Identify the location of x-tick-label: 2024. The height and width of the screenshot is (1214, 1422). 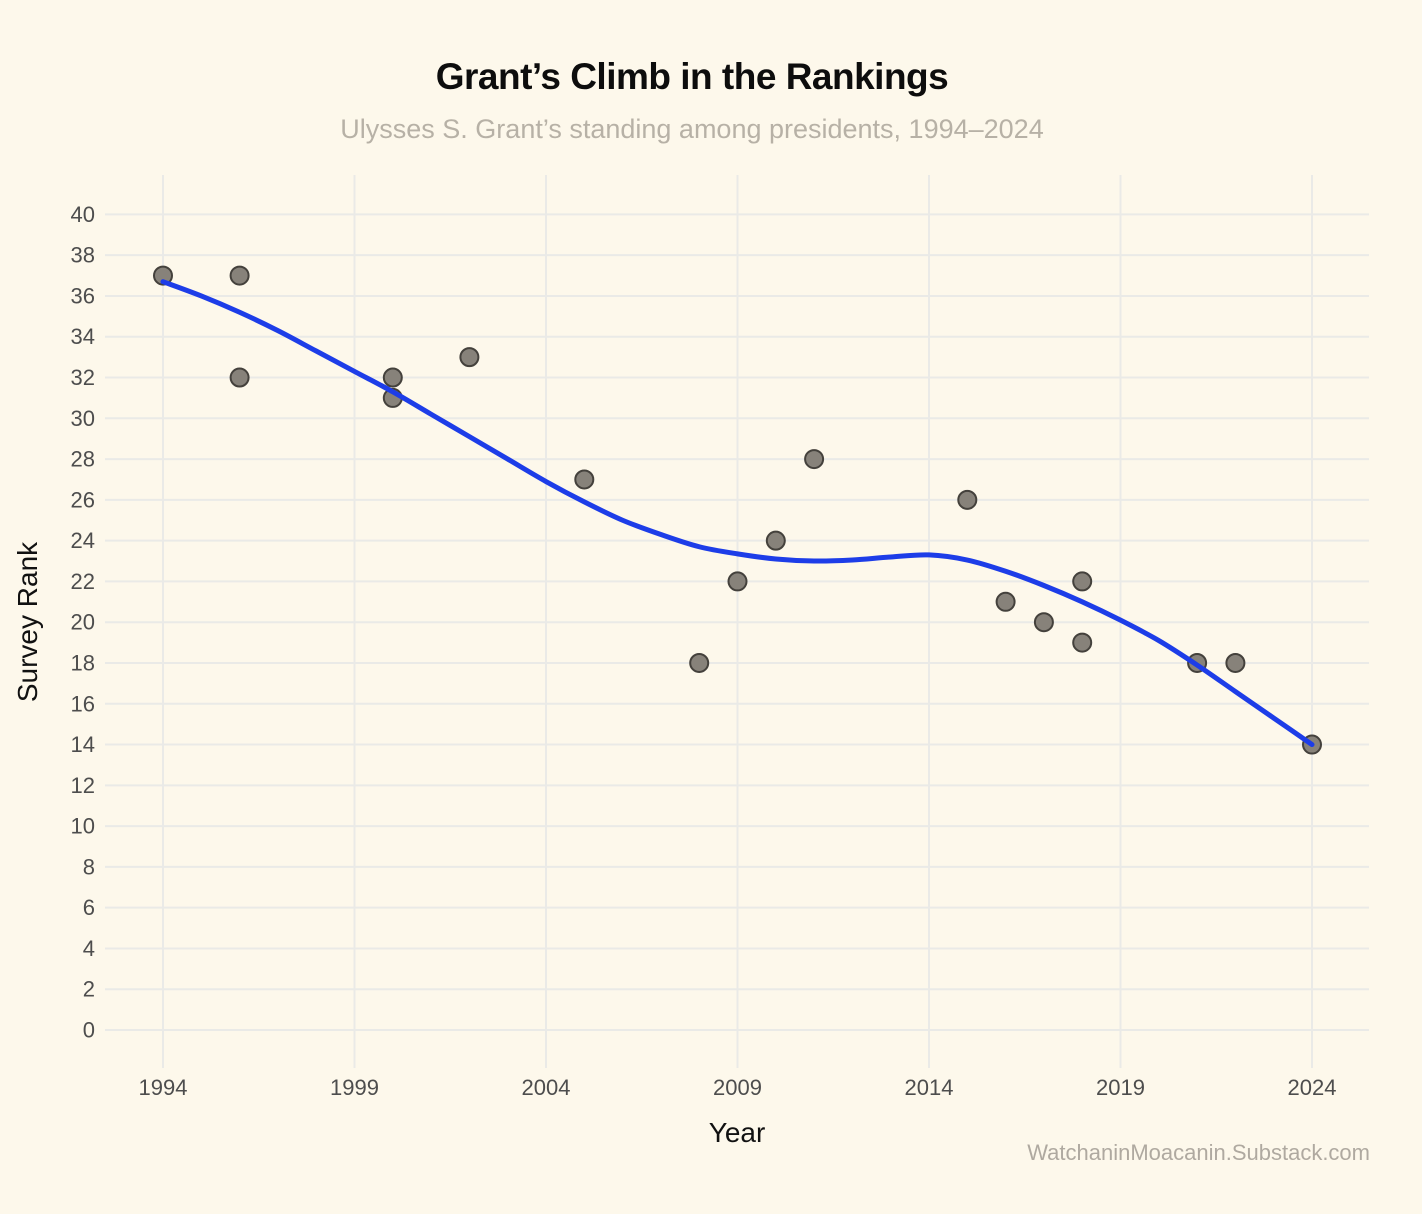
(1312, 1087).